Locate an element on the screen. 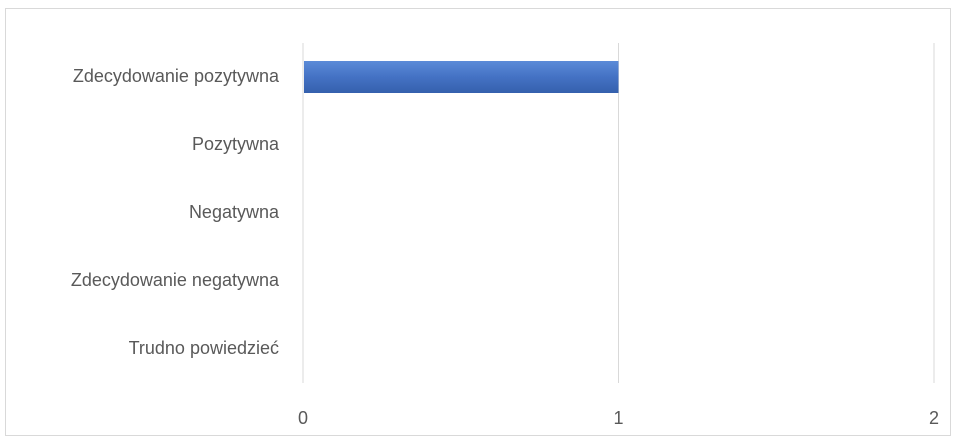 The width and height of the screenshot is (957, 439). category-label-4: Trudno powiedzieć is located at coordinates (204, 348).